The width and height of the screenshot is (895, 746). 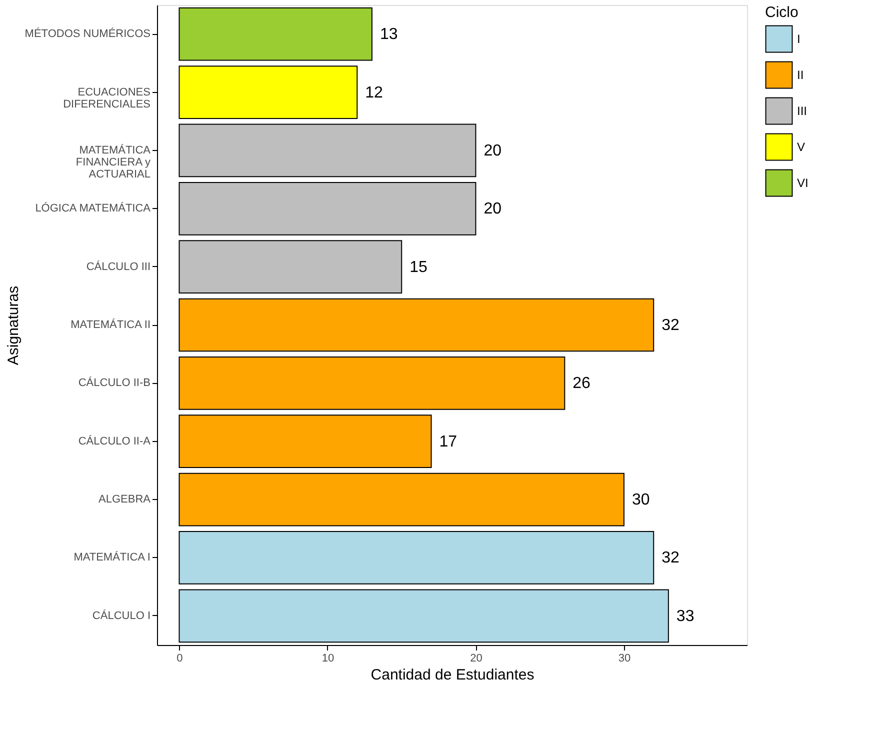 I want to click on legend-label: VI, so click(x=802, y=183).